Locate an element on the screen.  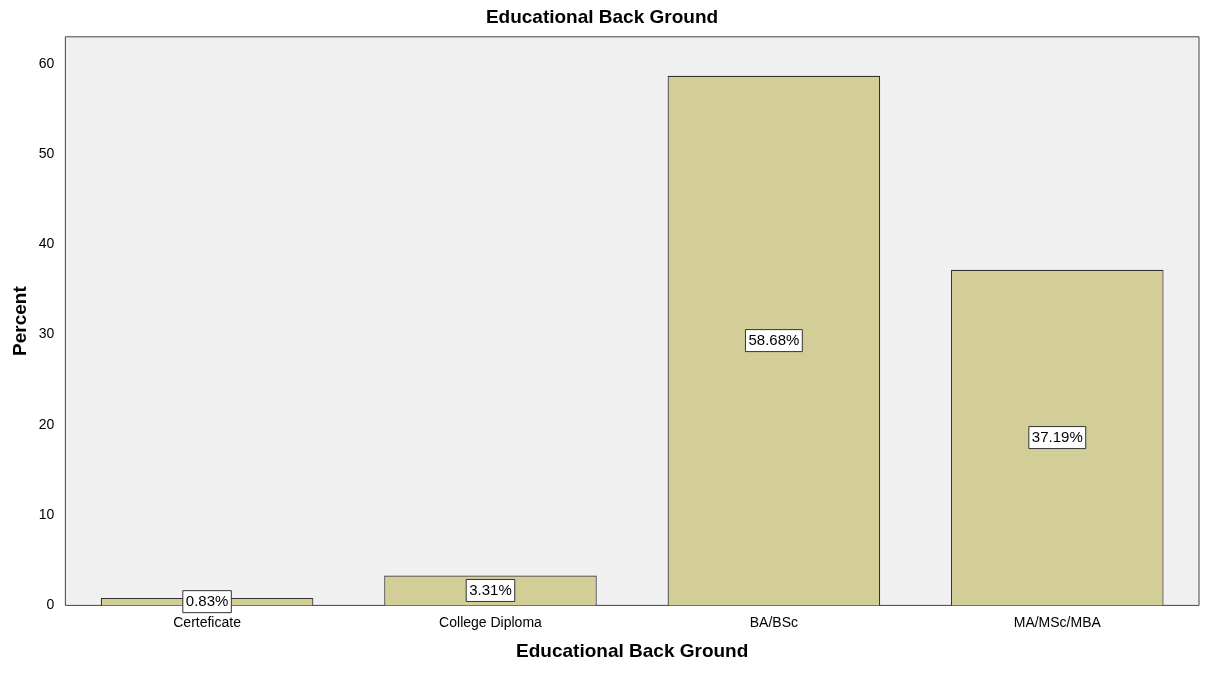
y-tick-label: 0 is located at coordinates (50, 604).